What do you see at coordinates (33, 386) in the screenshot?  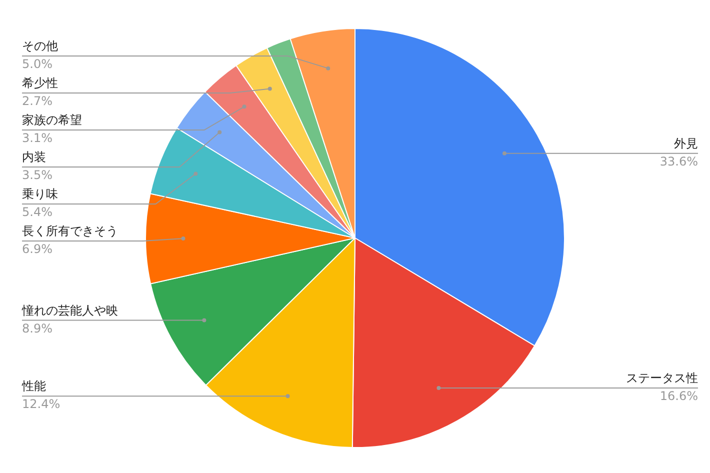 I see `slice-label: 性能` at bounding box center [33, 386].